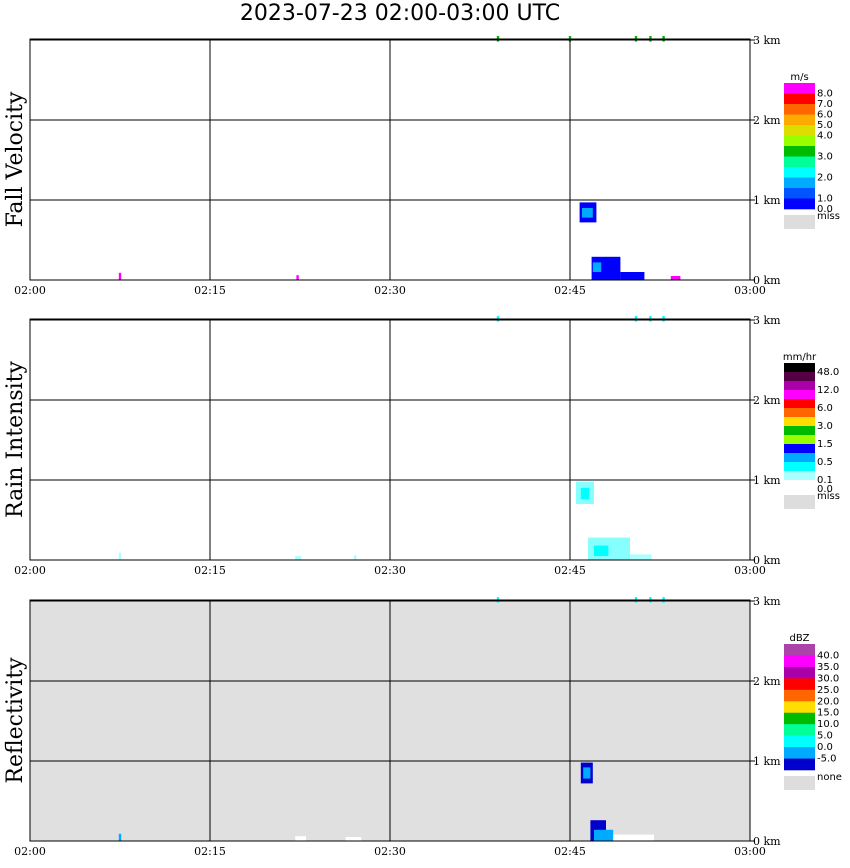 The width and height of the screenshot is (850, 868). Describe the element at coordinates (825, 104) in the screenshot. I see `colorbar-label: 7.0` at that location.